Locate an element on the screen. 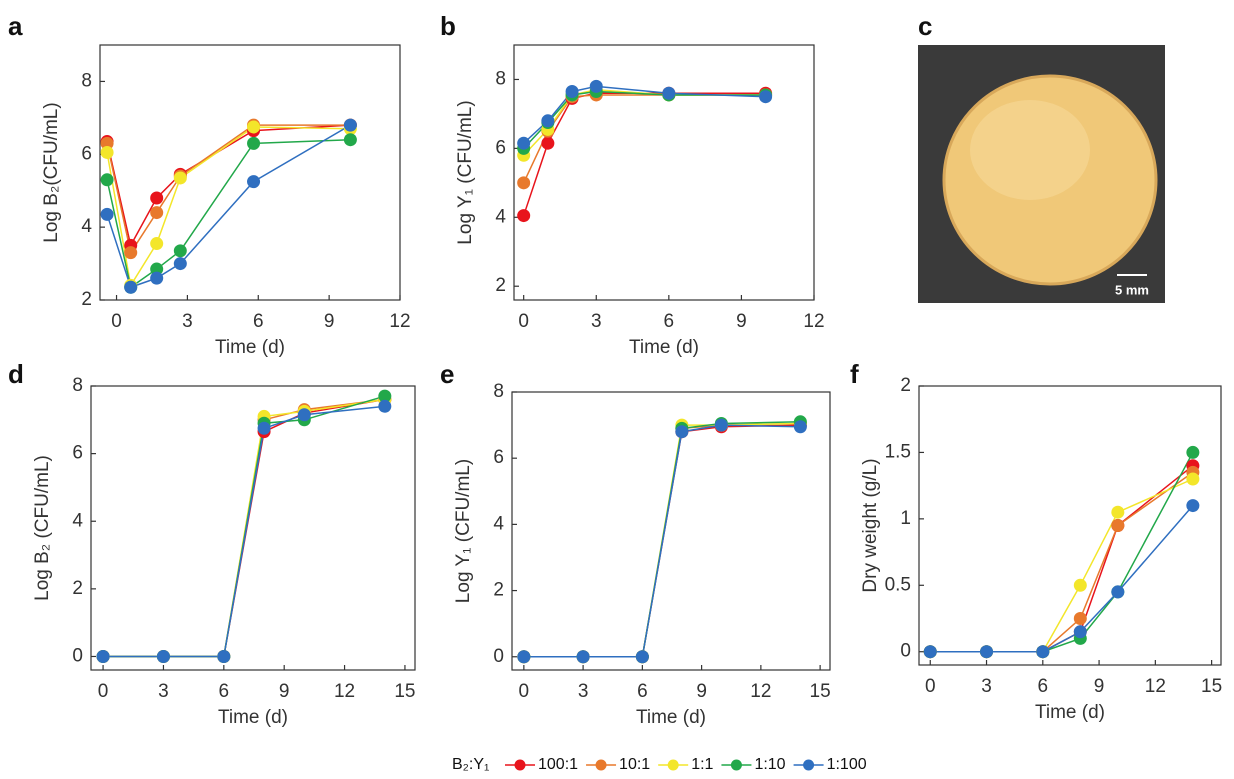  specimen-highlight is located at coordinates (1030, 150).